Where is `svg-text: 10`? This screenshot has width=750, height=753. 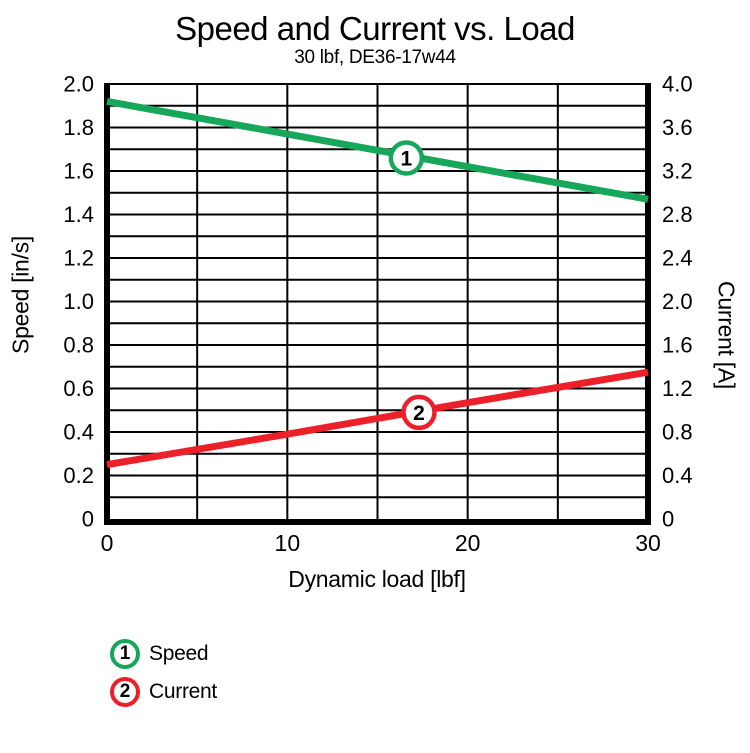
svg-text: 10 is located at coordinates (288, 543).